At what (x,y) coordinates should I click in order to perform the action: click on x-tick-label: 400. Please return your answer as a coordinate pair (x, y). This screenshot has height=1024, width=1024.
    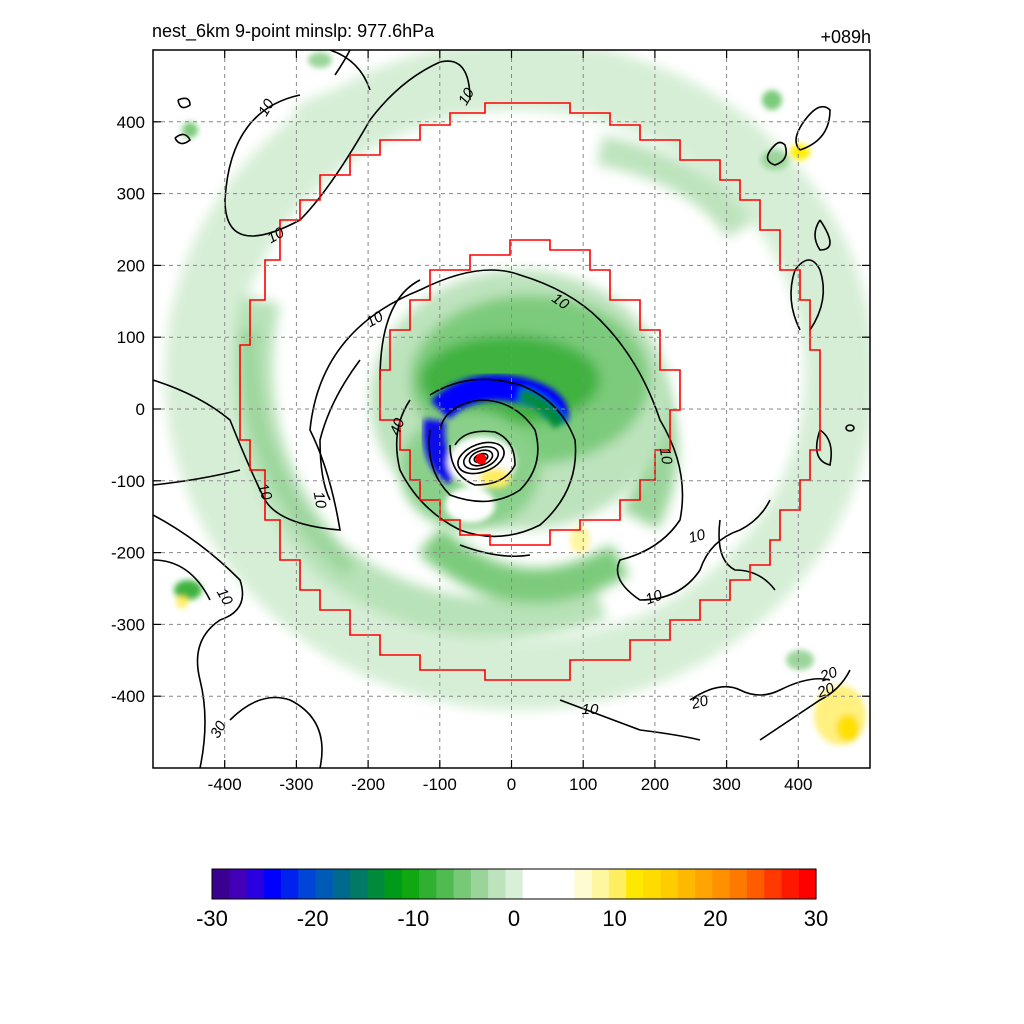
    Looking at the image, I should click on (798, 784).